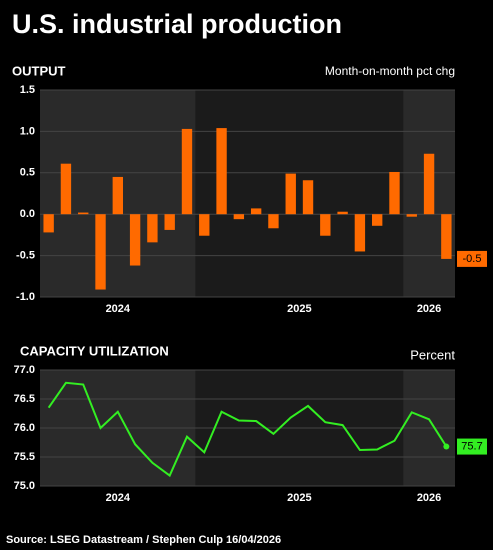  Describe the element at coordinates (432, 354) in the screenshot. I see `chart-subtitle: Percent` at that location.